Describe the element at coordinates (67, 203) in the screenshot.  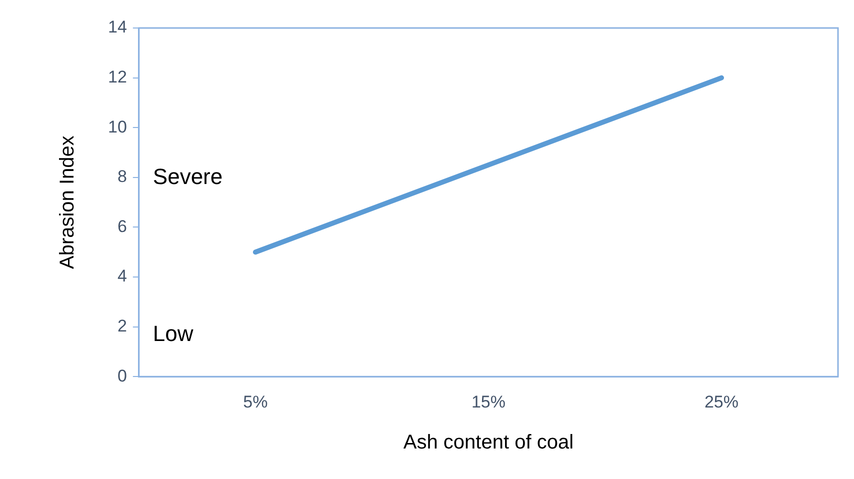
I see `y-axis-title: Abrasion Index` at that location.